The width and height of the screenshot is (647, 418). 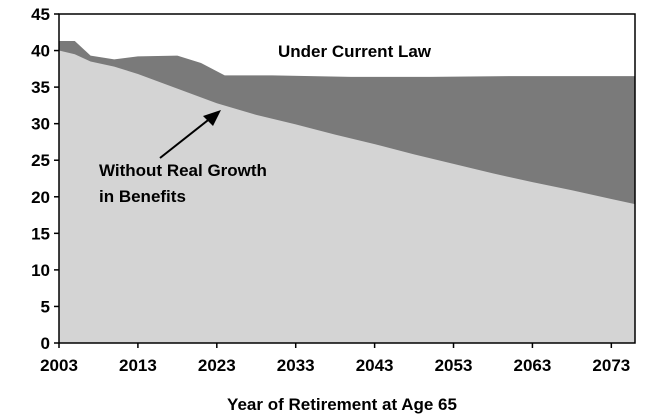 I want to click on annotation-arrow-line, so click(x=186, y=137).